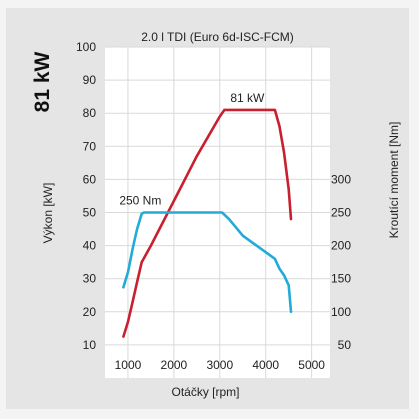  What do you see at coordinates (90, 146) in the screenshot?
I see `y-left-tick-label: 70` at bounding box center [90, 146].